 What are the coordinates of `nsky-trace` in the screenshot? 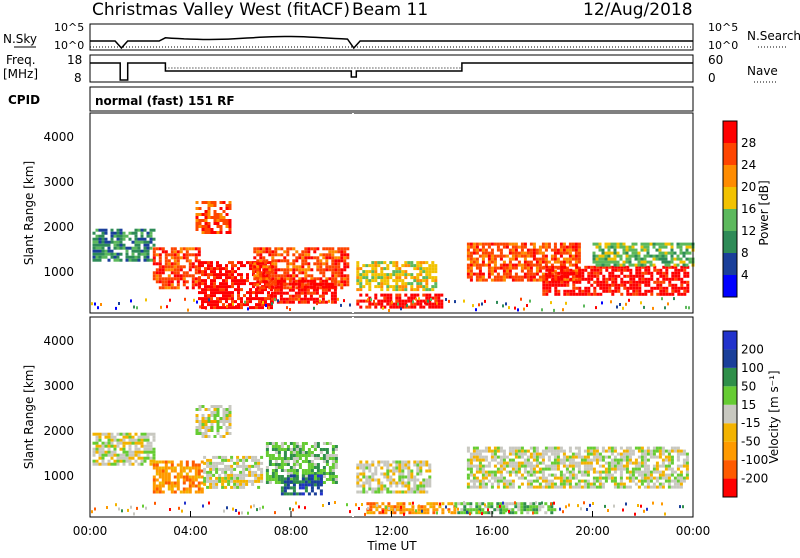 It's located at (391, 42).